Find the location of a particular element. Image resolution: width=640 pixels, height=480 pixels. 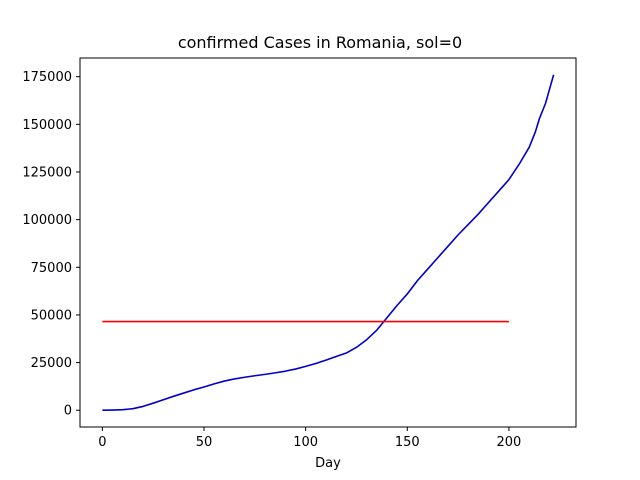

y-tick-label: 25000 is located at coordinates (51, 363).